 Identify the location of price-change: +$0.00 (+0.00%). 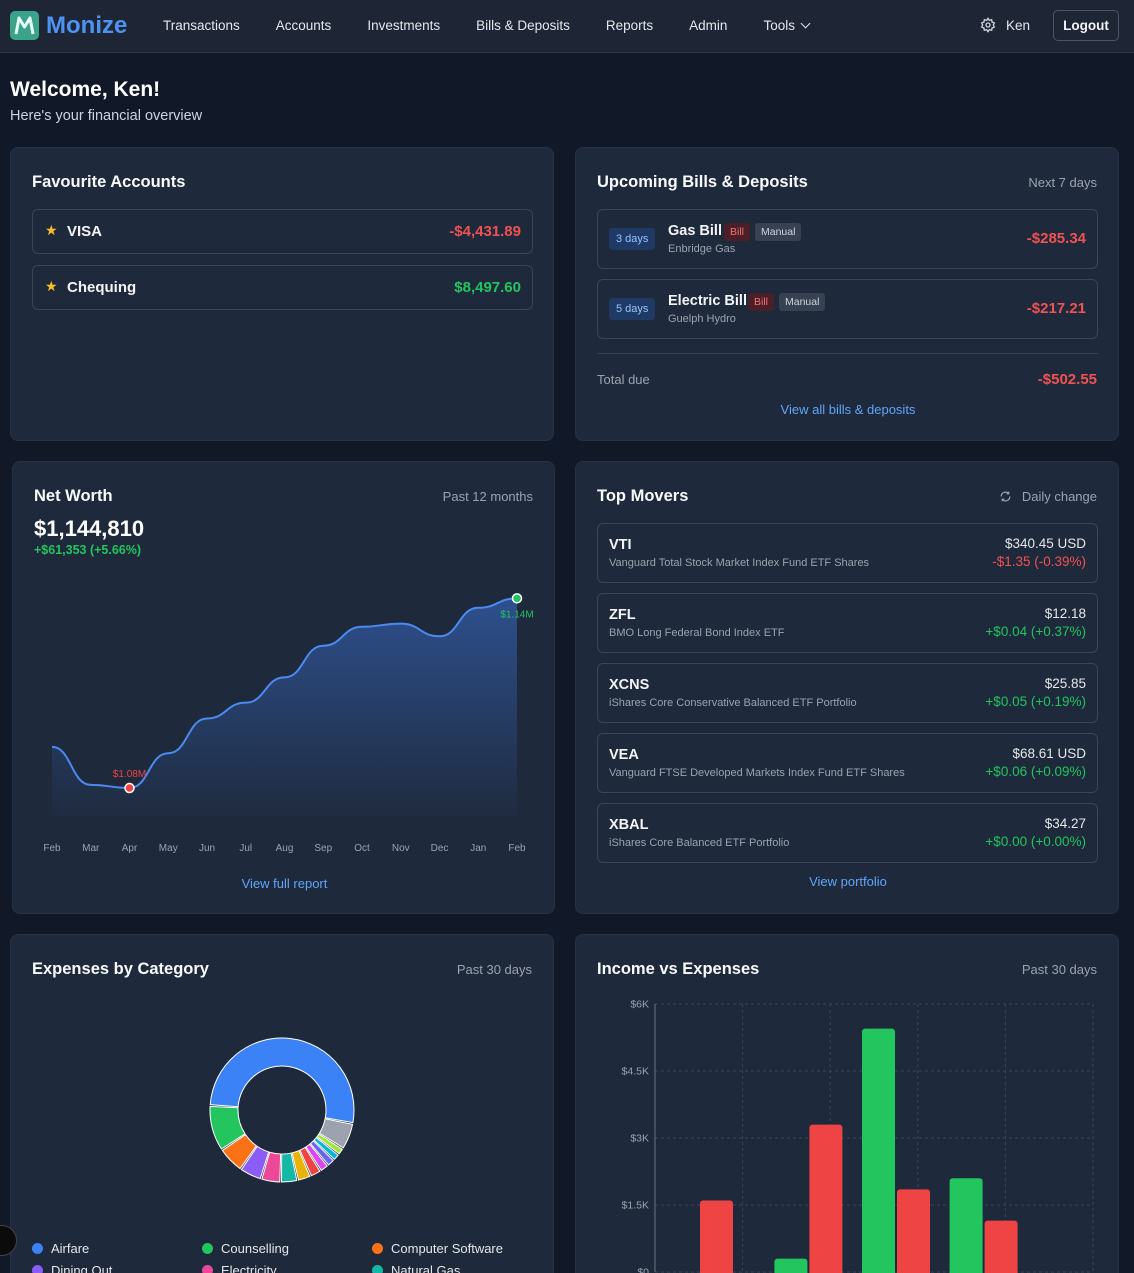
(1035, 841).